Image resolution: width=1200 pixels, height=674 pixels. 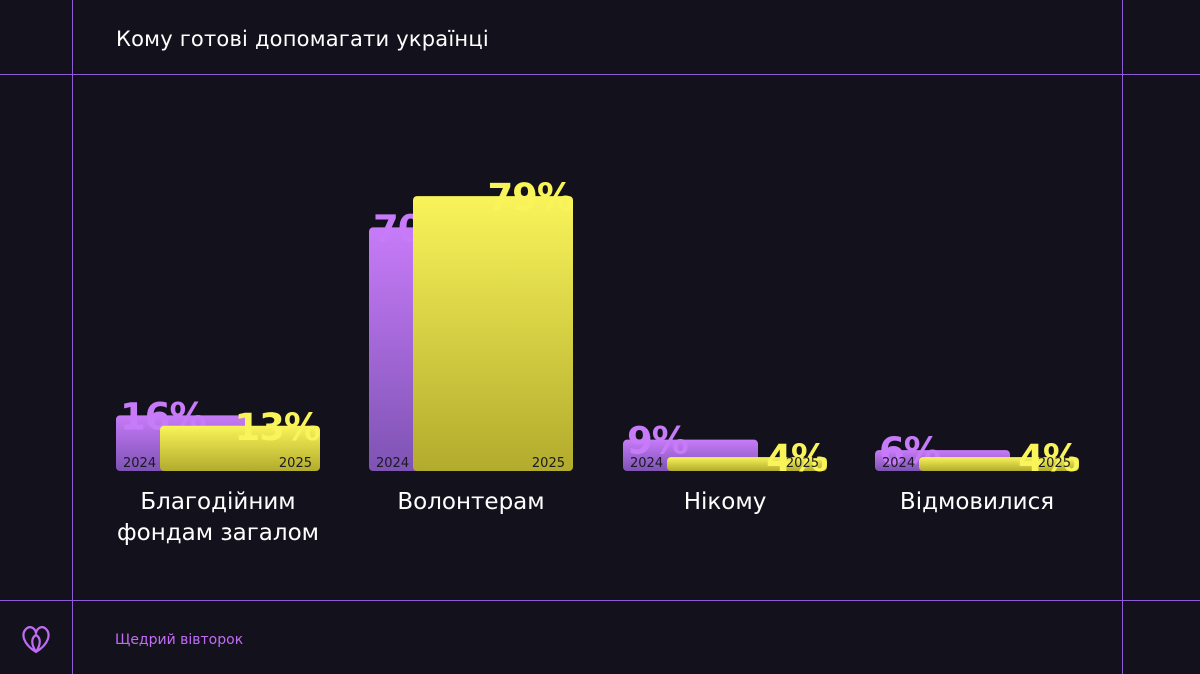 What do you see at coordinates (657, 441) in the screenshot?
I see `value-label-2024: 9%` at bounding box center [657, 441].